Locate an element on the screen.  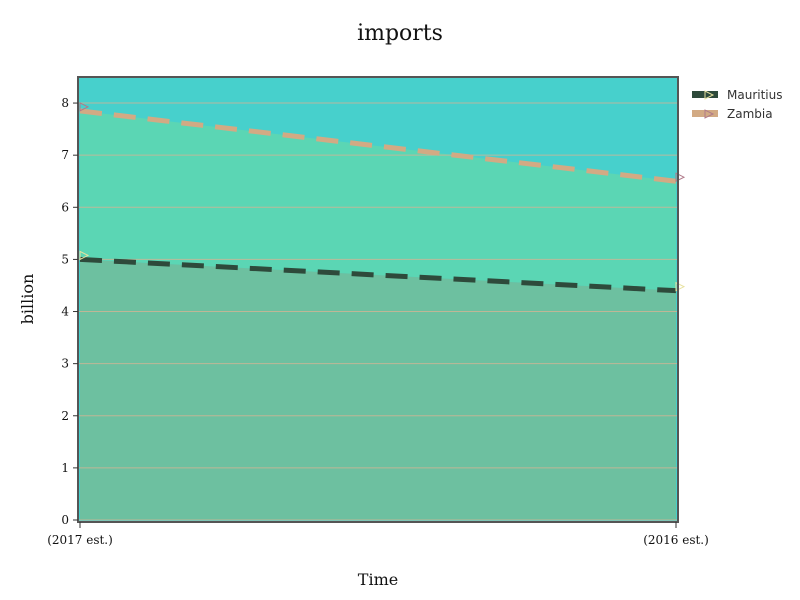
y-tick-label-0: 0 is located at coordinates (65, 520).